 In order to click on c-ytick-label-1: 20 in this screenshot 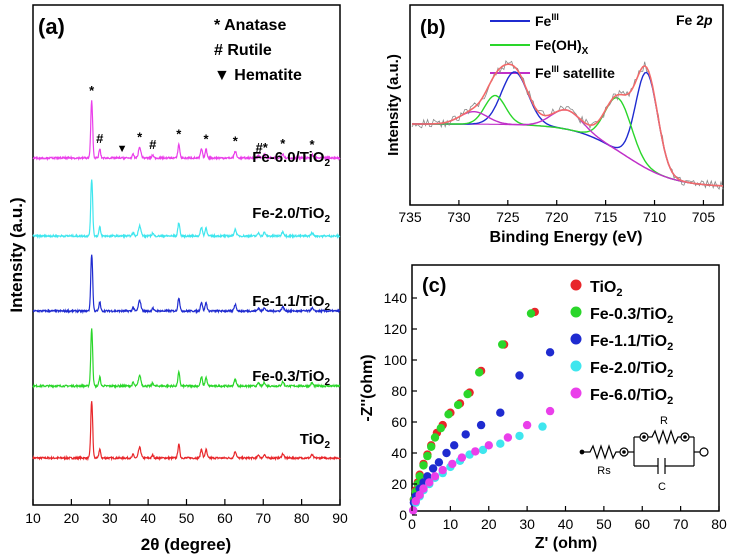, I will do `click(399, 484)`.